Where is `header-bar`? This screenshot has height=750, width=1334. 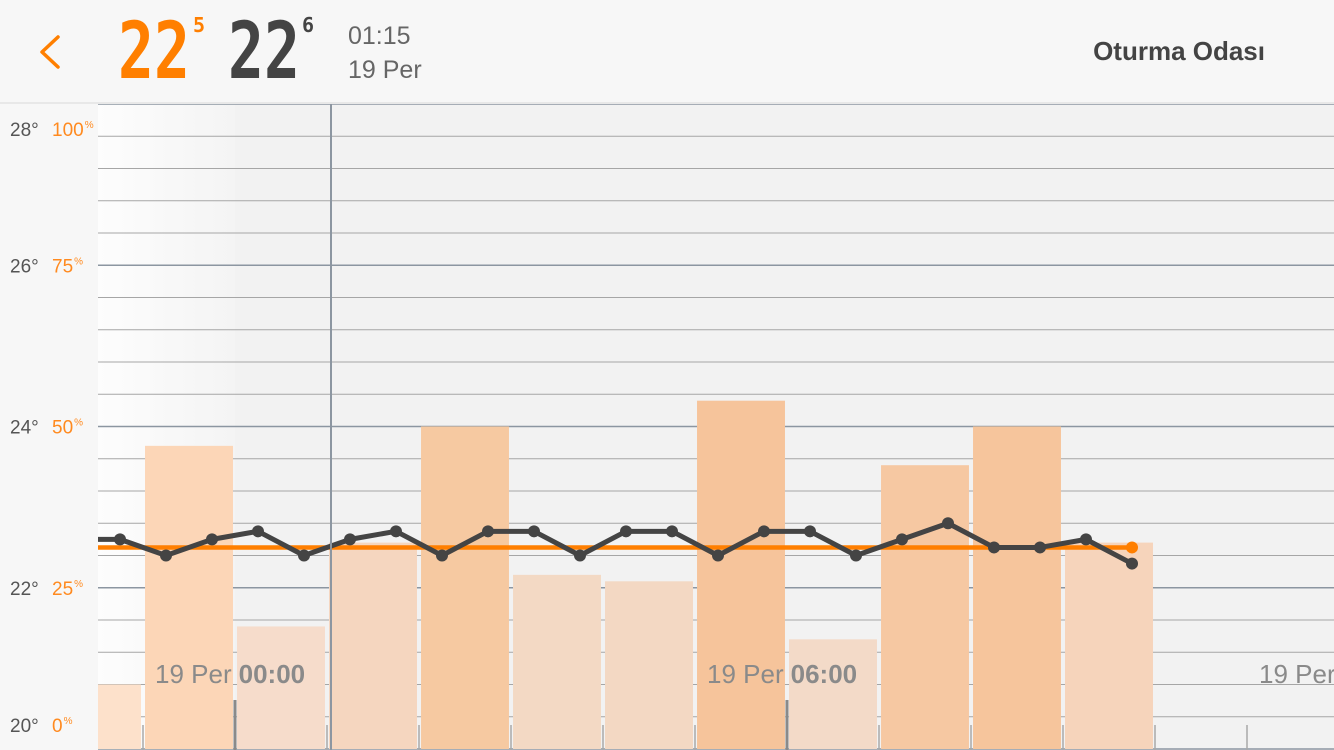 header-bar is located at coordinates (667, 51).